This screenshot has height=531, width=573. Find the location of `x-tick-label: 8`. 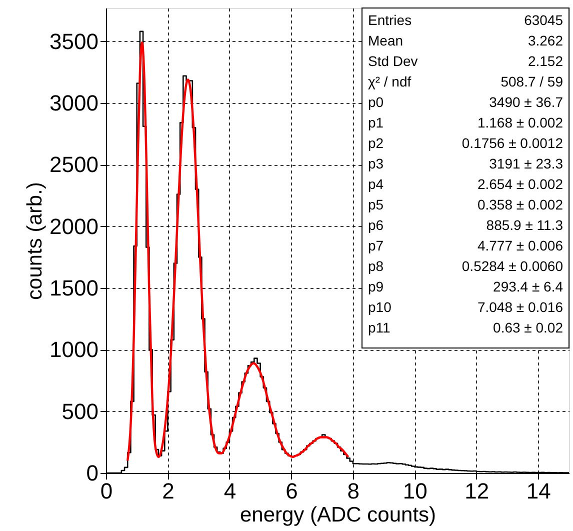

x-tick-label: 8 is located at coordinates (353, 491).